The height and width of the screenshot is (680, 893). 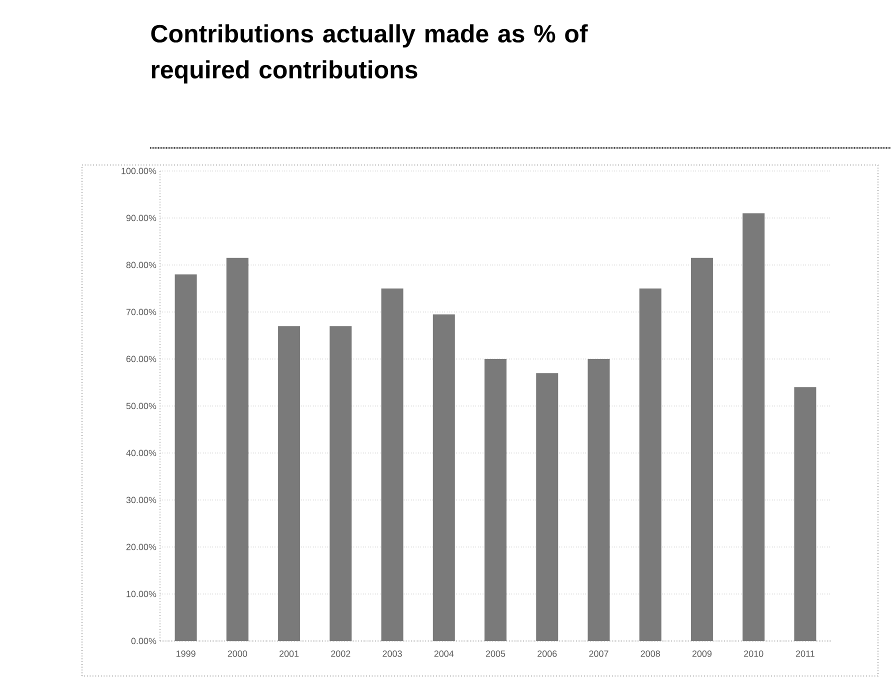 What do you see at coordinates (141, 547) in the screenshot?
I see `y-tick-label: 20.00%` at bounding box center [141, 547].